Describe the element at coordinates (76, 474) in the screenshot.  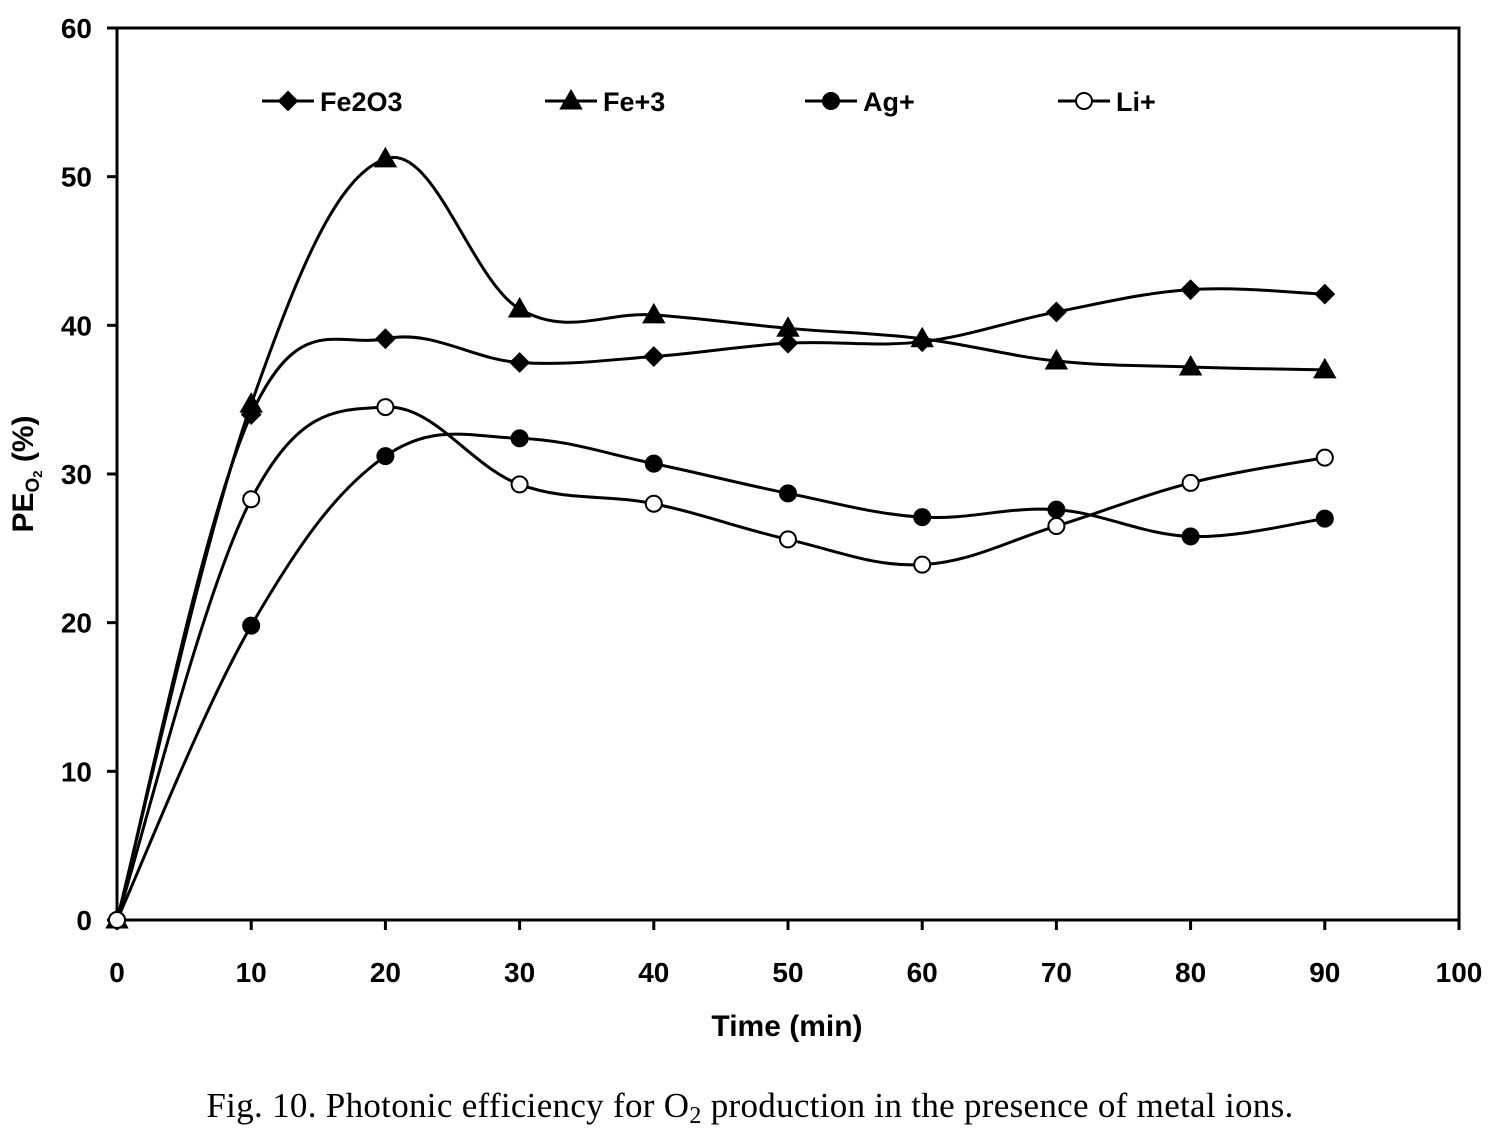
I see `y-tick-label: 30` at that location.